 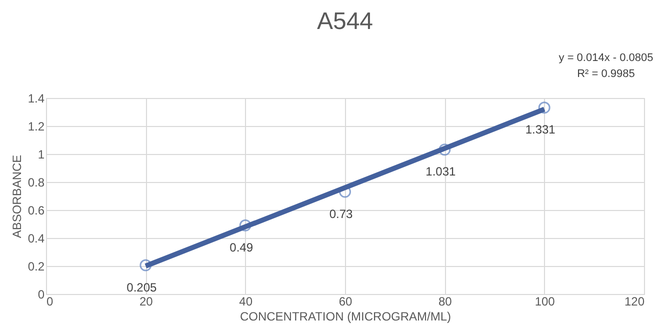 I want to click on x-tick-label: 80, so click(x=445, y=301).